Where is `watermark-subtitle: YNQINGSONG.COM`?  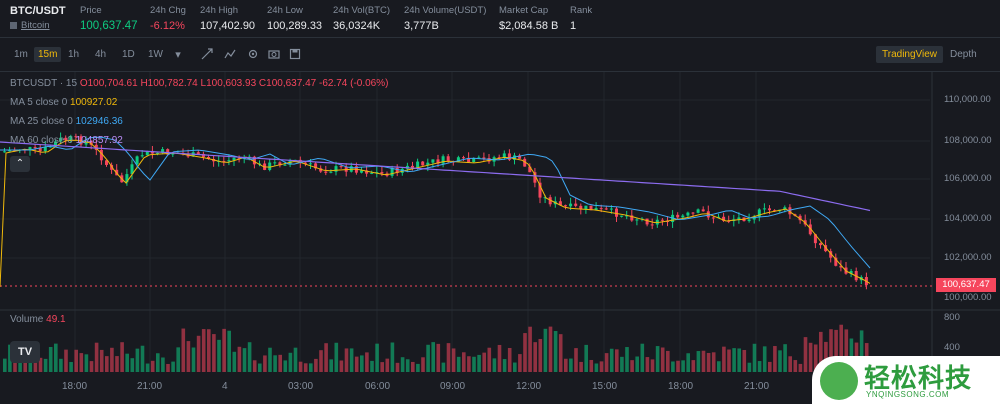 watermark-subtitle: YNQINGSONG.COM is located at coordinates (908, 394).